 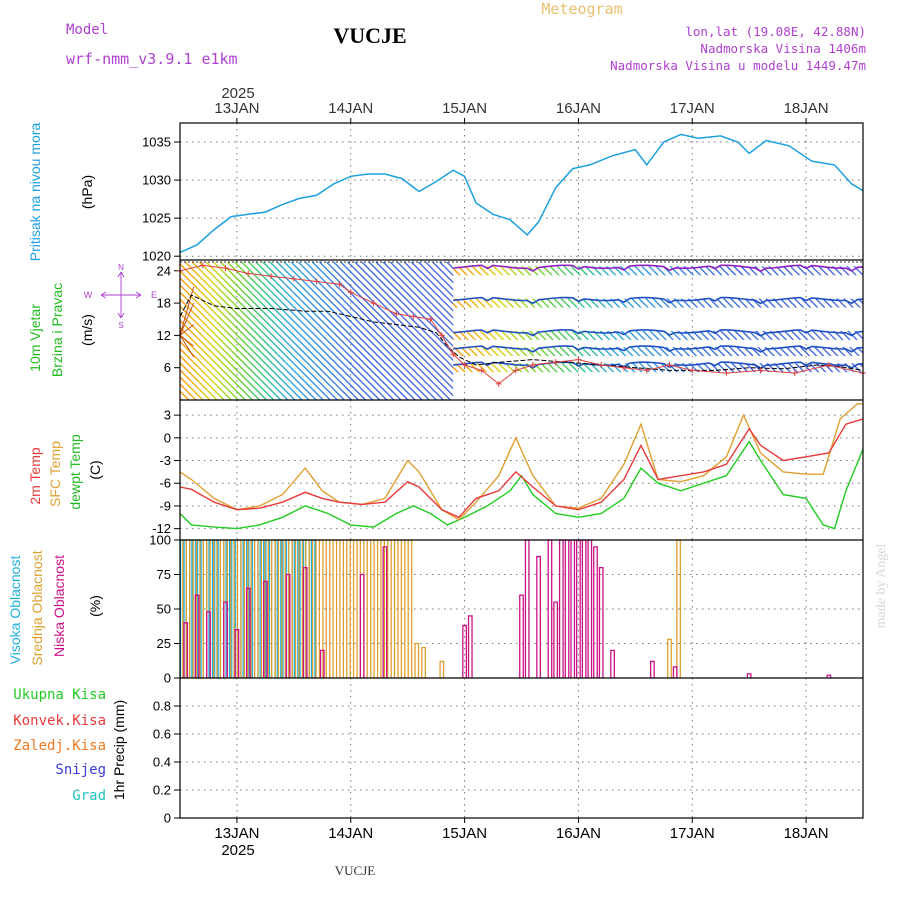 I want to click on temp-axis-title-1: 2m Temp, so click(x=35, y=476).